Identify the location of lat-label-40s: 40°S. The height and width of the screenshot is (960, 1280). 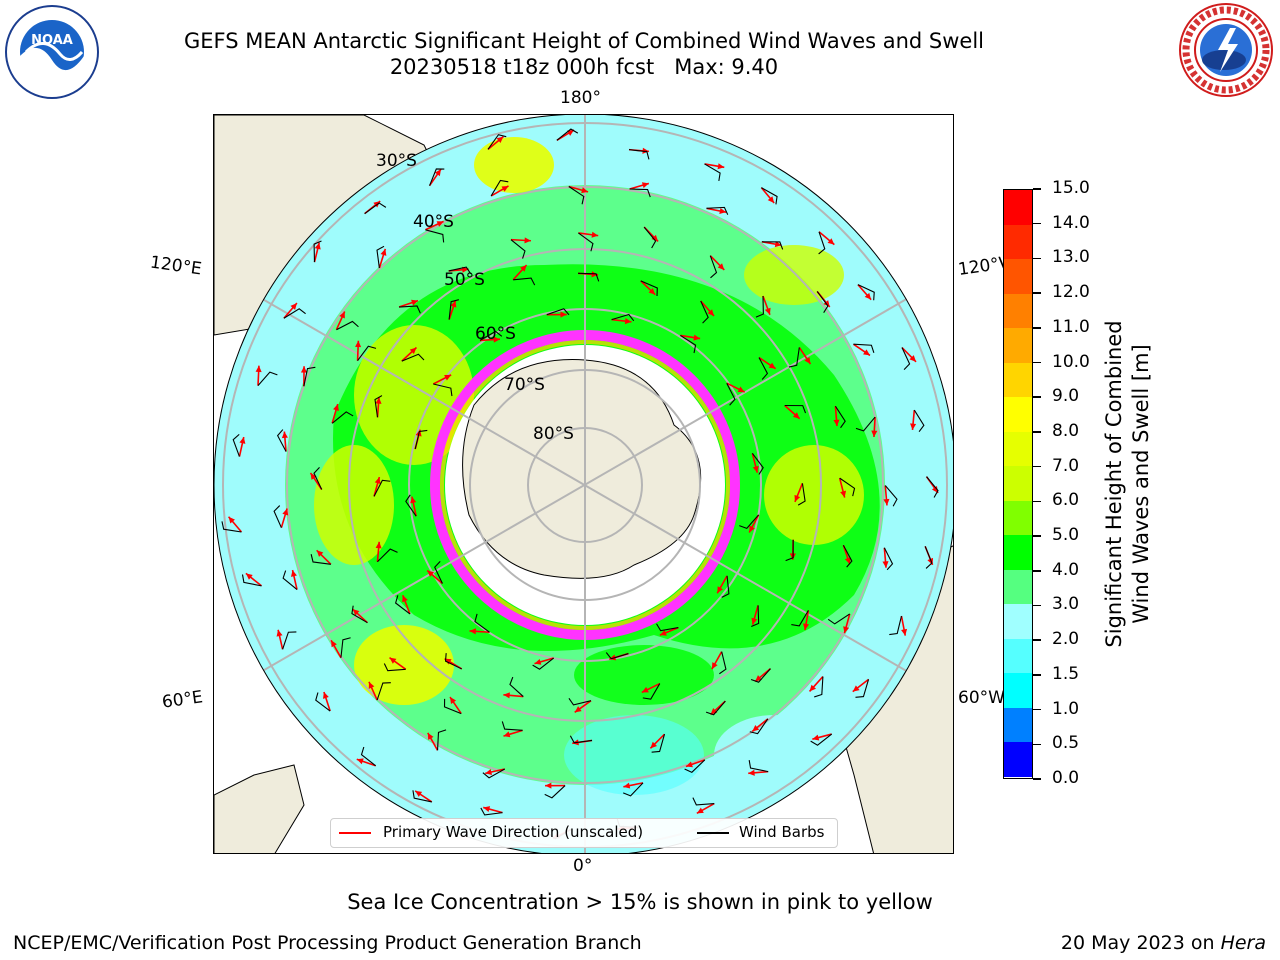
(433, 222).